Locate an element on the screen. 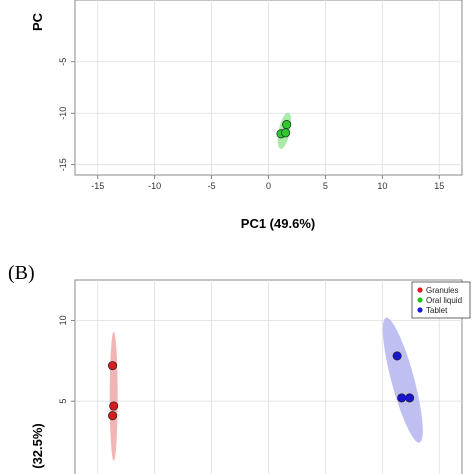  x-tick-label: 5 is located at coordinates (325, 186).